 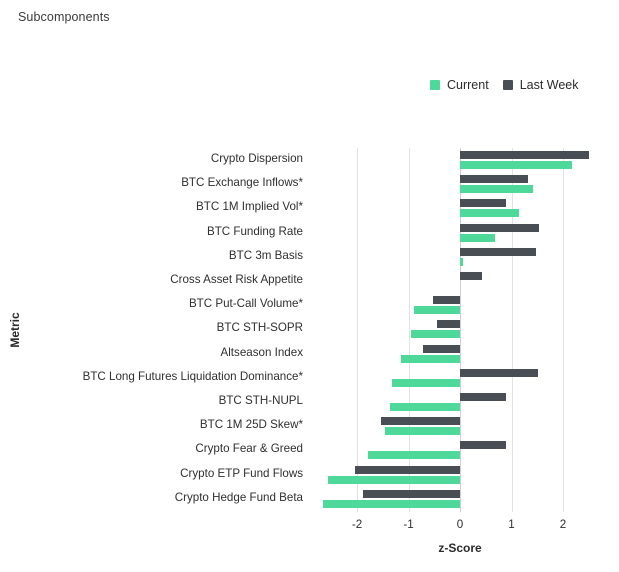 I want to click on bar-row: Crypto Hedge Fund Beta, so click(x=309, y=500).